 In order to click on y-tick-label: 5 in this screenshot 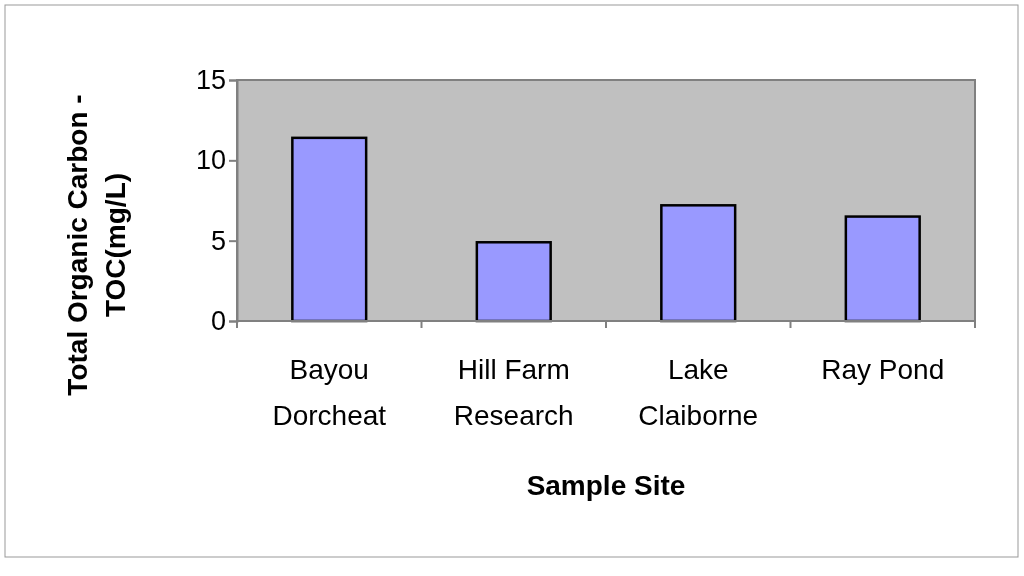, I will do `click(218, 240)`.